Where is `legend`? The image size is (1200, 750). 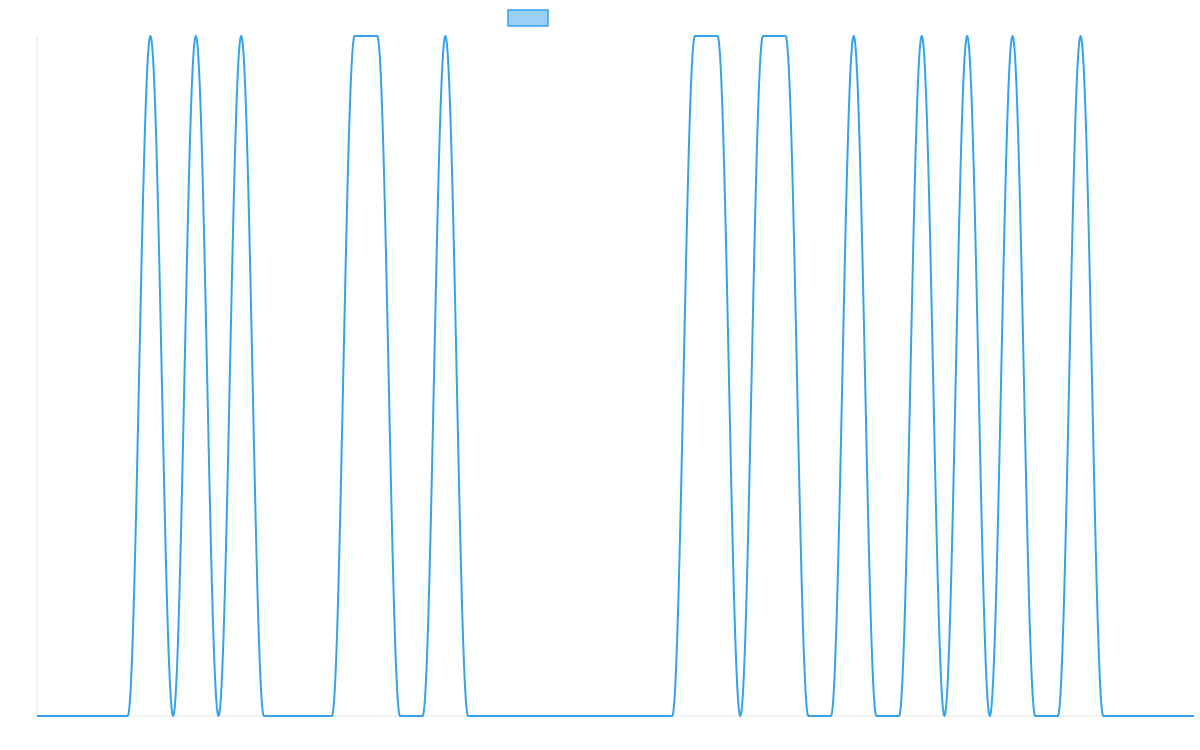
legend is located at coordinates (528, 18).